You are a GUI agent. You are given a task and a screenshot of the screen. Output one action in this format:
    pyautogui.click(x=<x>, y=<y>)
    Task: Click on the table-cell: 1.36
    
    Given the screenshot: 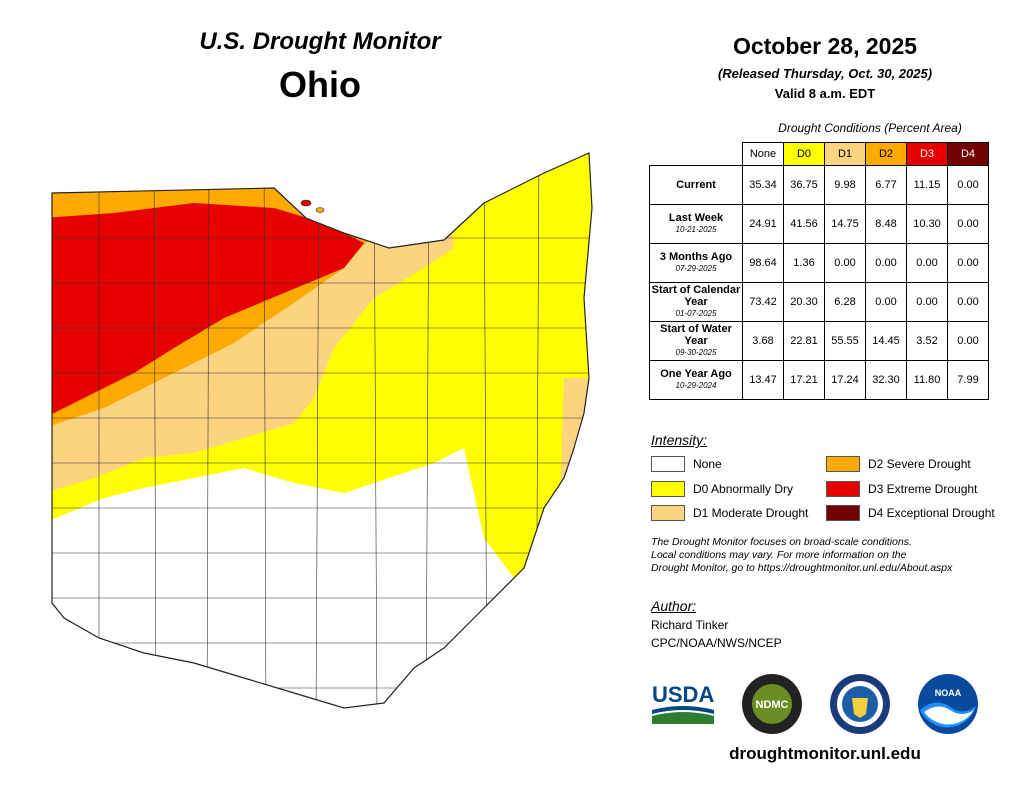 What is the action you would take?
    pyautogui.click(x=804, y=263)
    